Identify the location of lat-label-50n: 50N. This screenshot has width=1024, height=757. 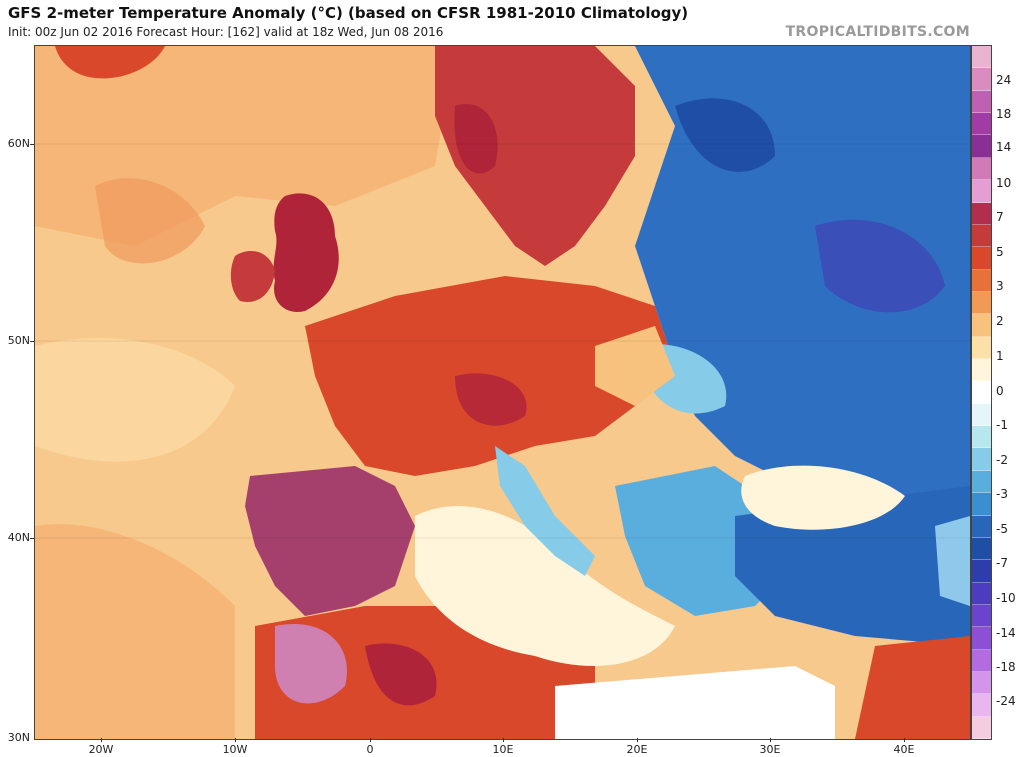
(18, 340).